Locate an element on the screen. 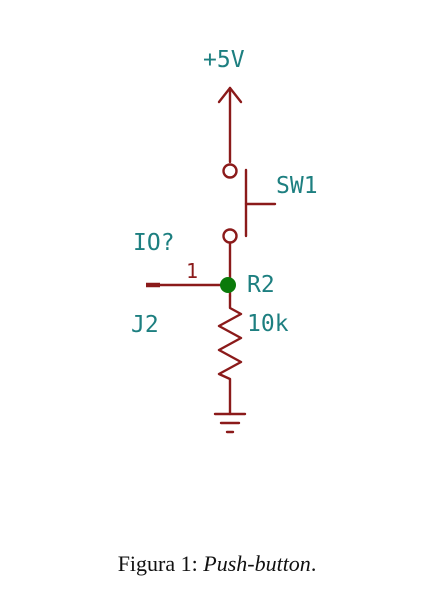 This screenshot has width=434, height=599. caption-suffix: . is located at coordinates (313, 563).